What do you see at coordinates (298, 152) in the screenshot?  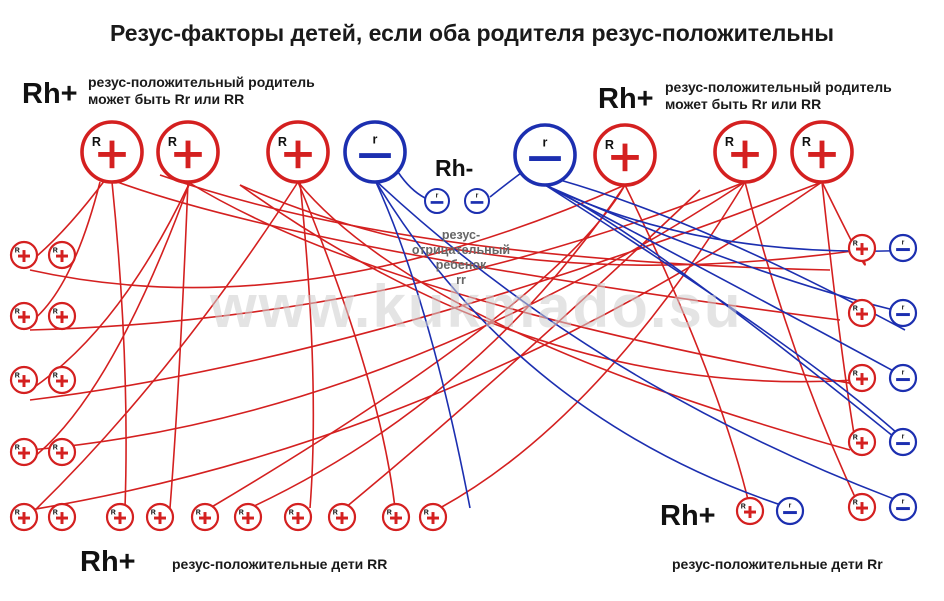 I see `parent-allele-3: R` at bounding box center [298, 152].